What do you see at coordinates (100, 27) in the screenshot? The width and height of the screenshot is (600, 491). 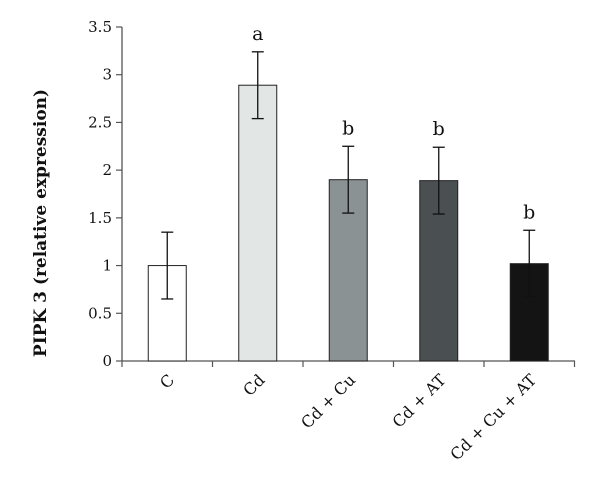 I see `y-tick-label: 3.5` at bounding box center [100, 27].